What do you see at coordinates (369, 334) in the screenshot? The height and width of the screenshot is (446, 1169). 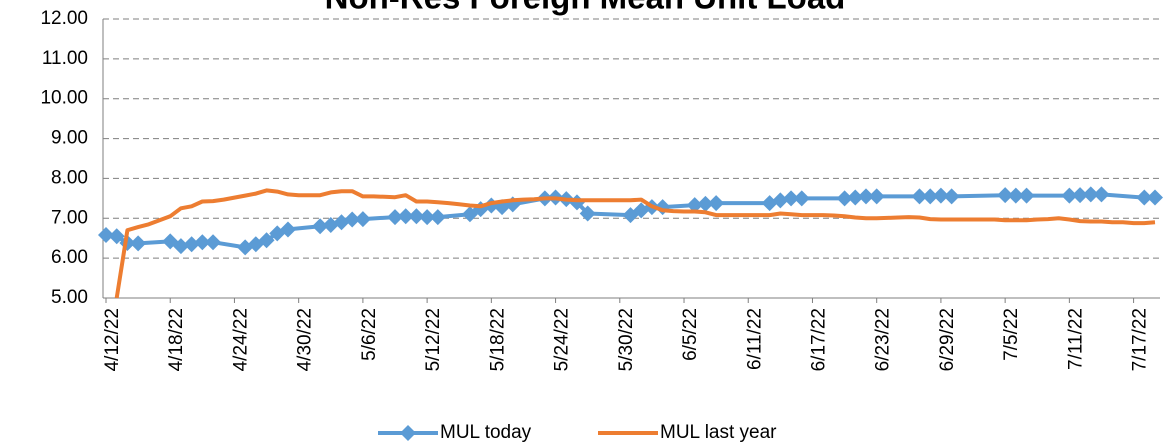 I see `x-tick-label: 5/6/22` at bounding box center [369, 334].